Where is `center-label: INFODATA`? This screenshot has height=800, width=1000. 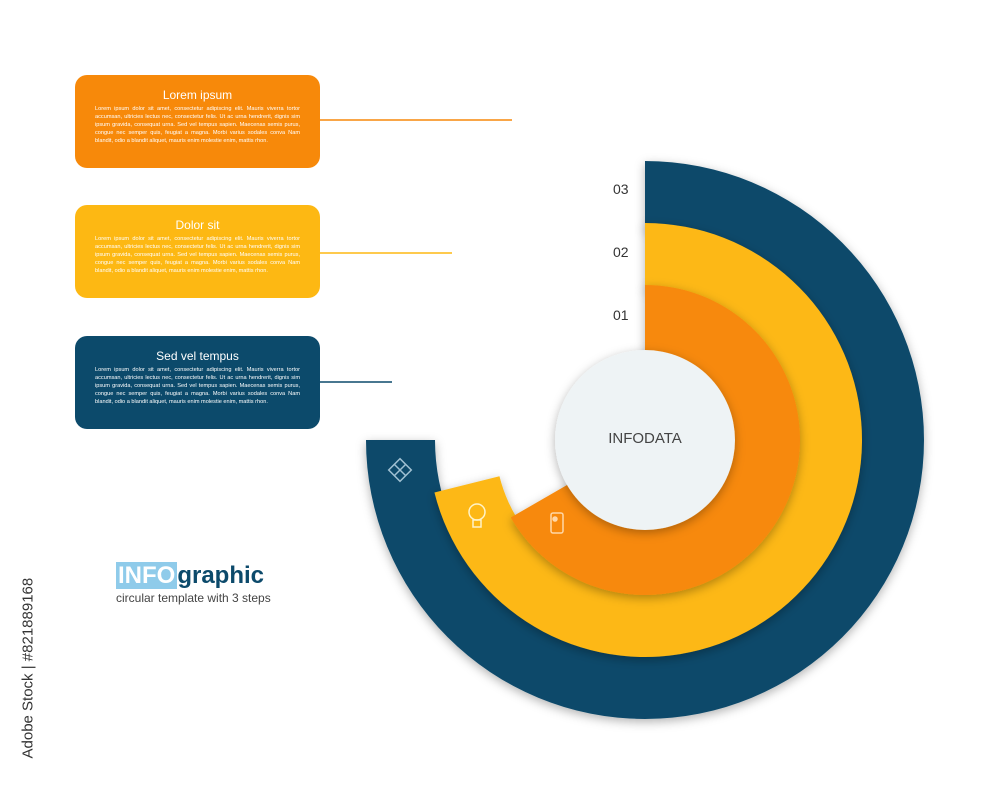 center-label: INFODATA is located at coordinates (645, 438).